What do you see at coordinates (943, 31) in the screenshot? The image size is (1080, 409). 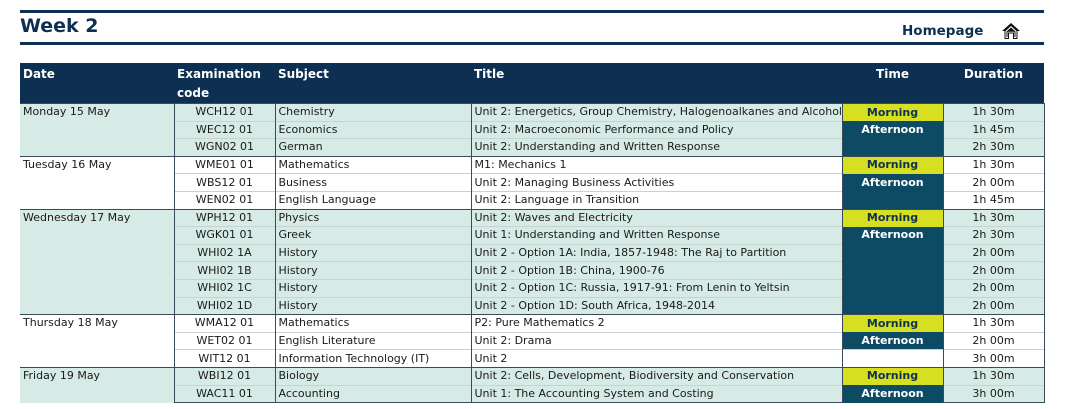 I see `homepage-link: Homepage` at bounding box center [943, 31].